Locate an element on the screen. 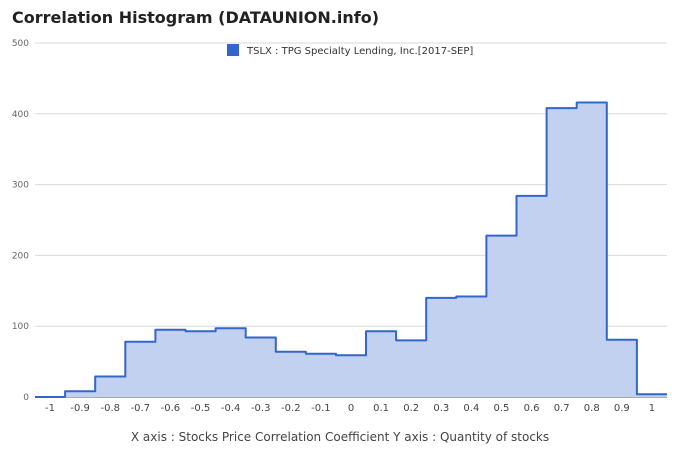 The image size is (680, 462). y-tick-label: 500 is located at coordinates (20, 44).